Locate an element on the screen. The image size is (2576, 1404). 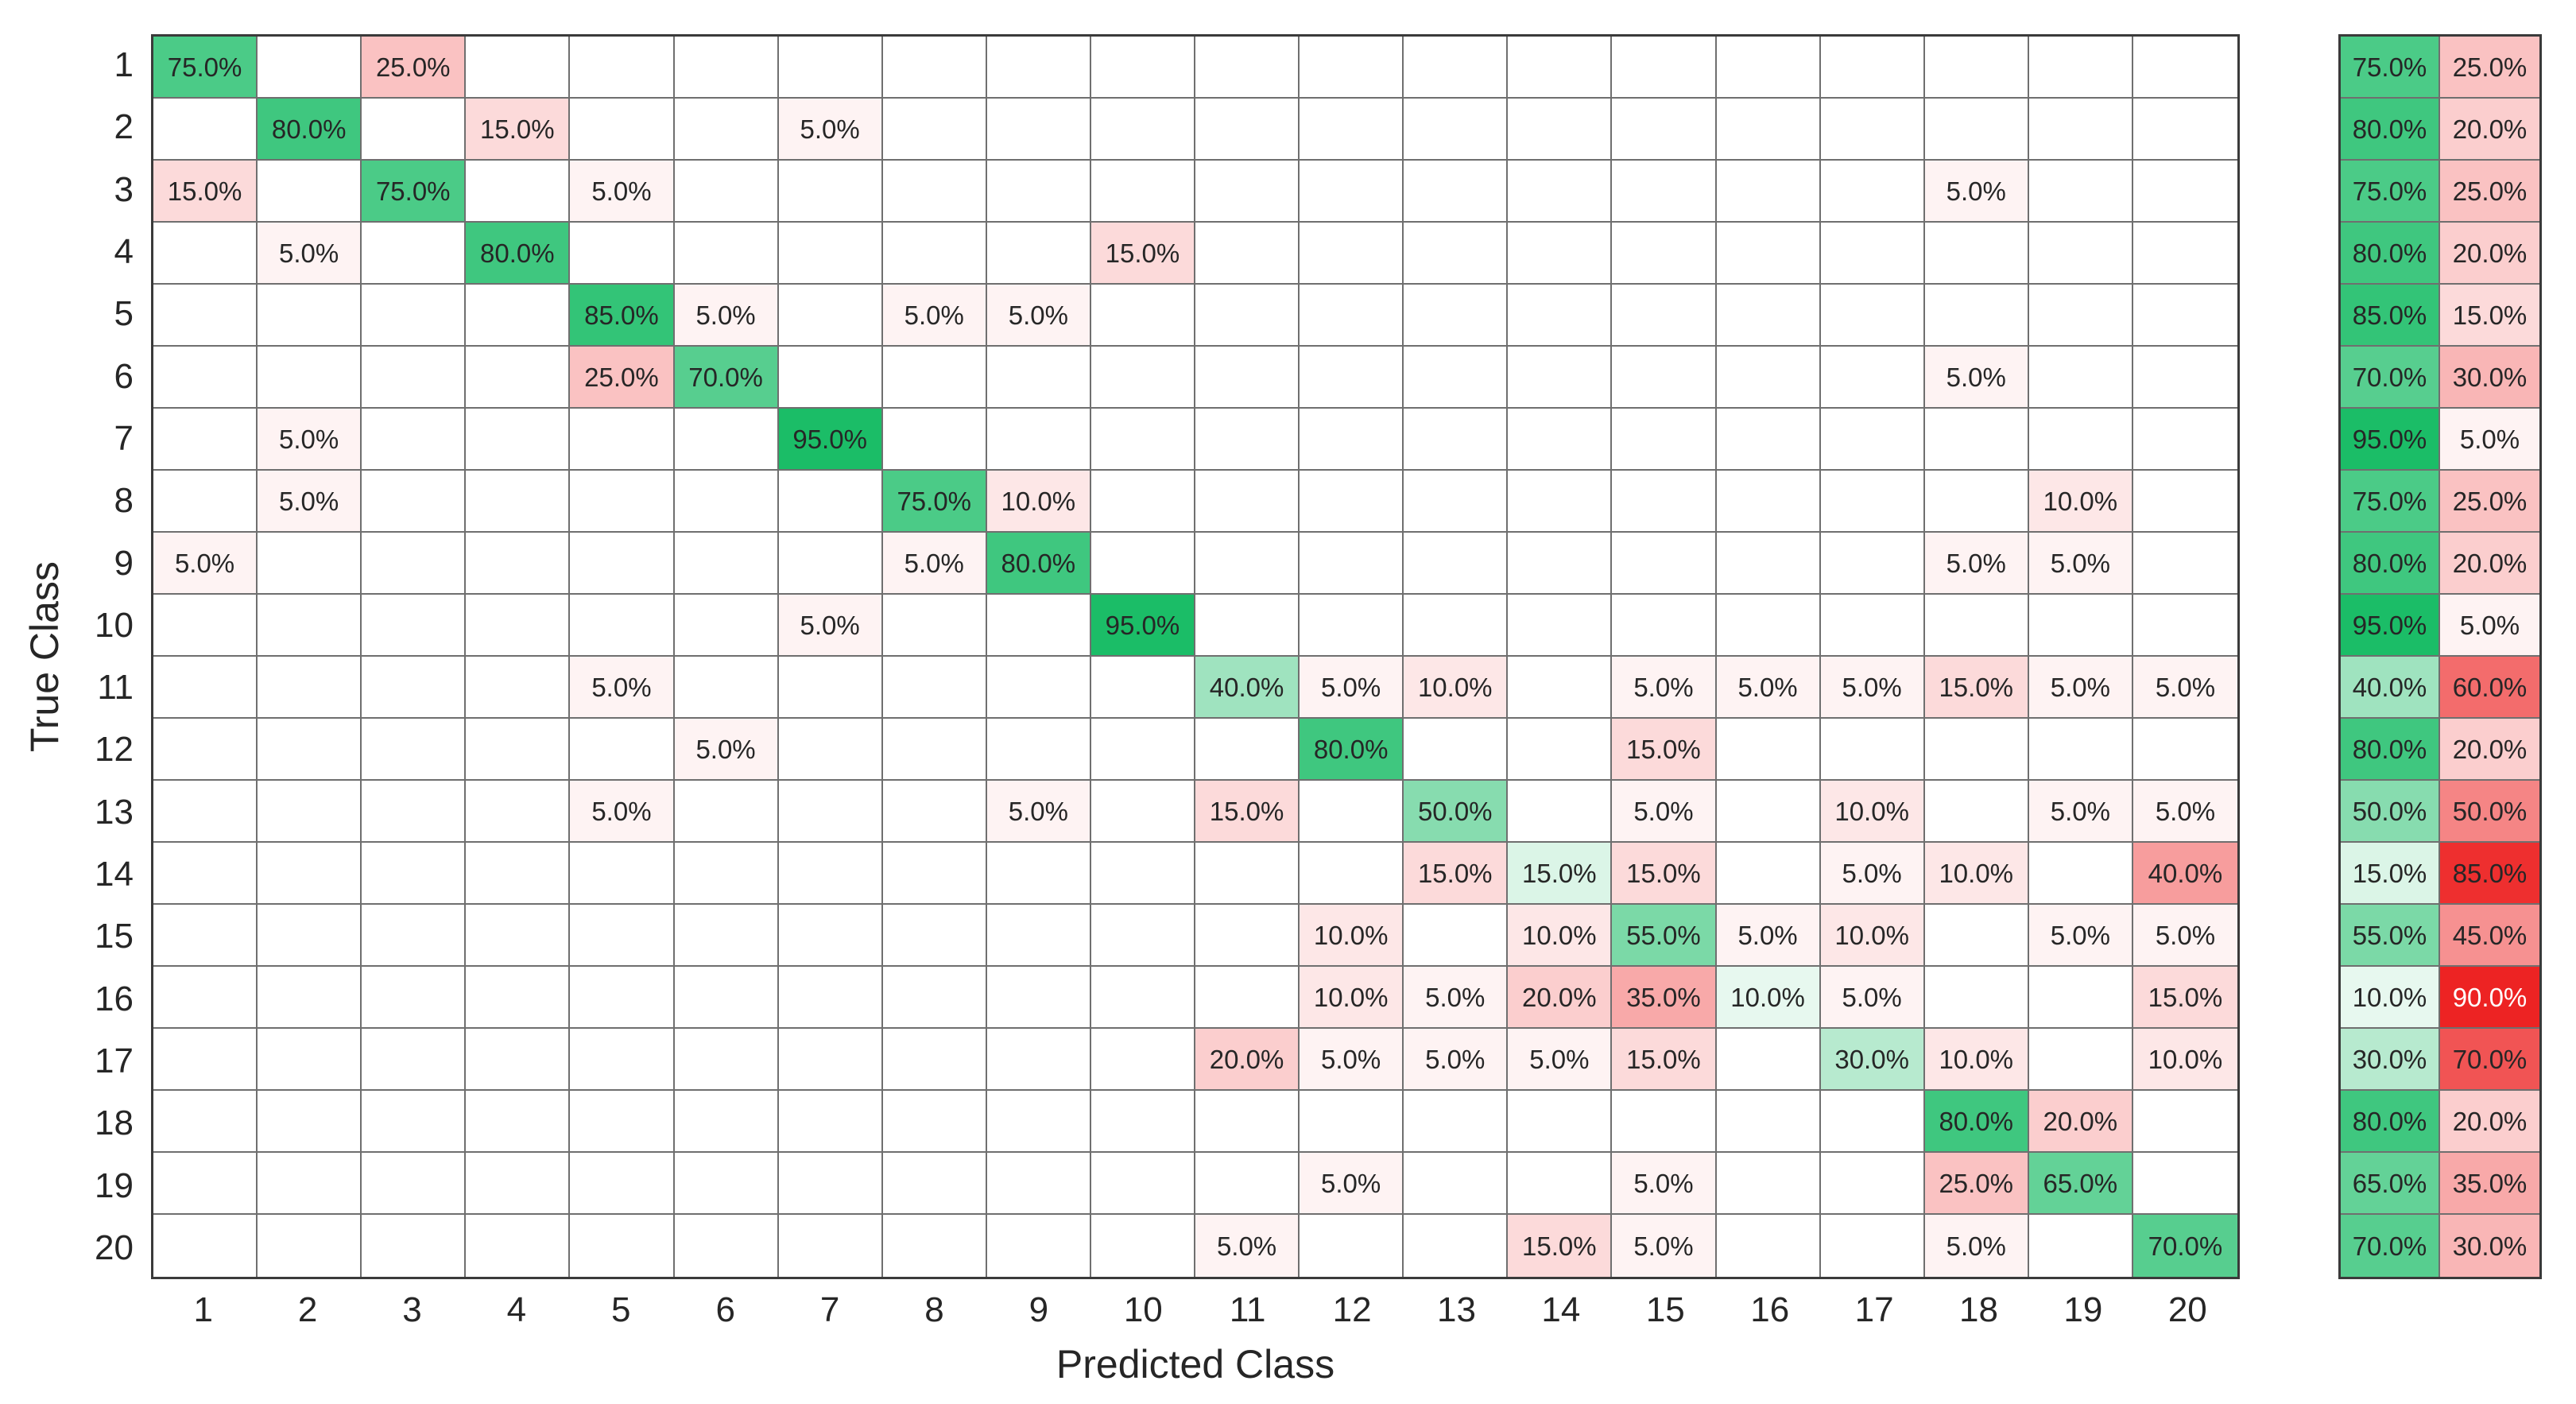
matrix-cell-r10-c2 is located at coordinates (310, 626).